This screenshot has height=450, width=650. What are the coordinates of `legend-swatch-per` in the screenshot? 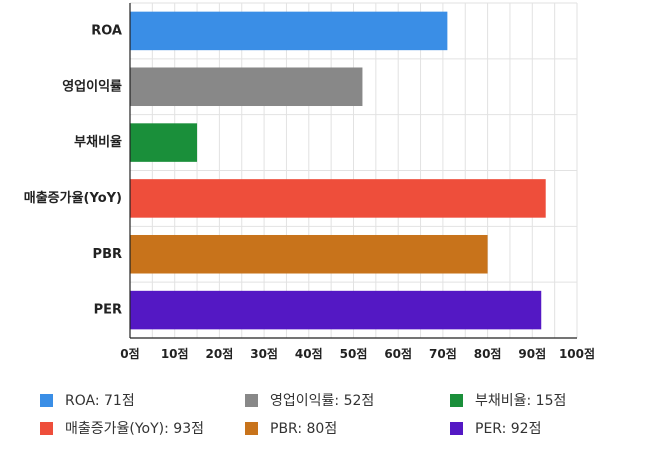 It's located at (456, 428).